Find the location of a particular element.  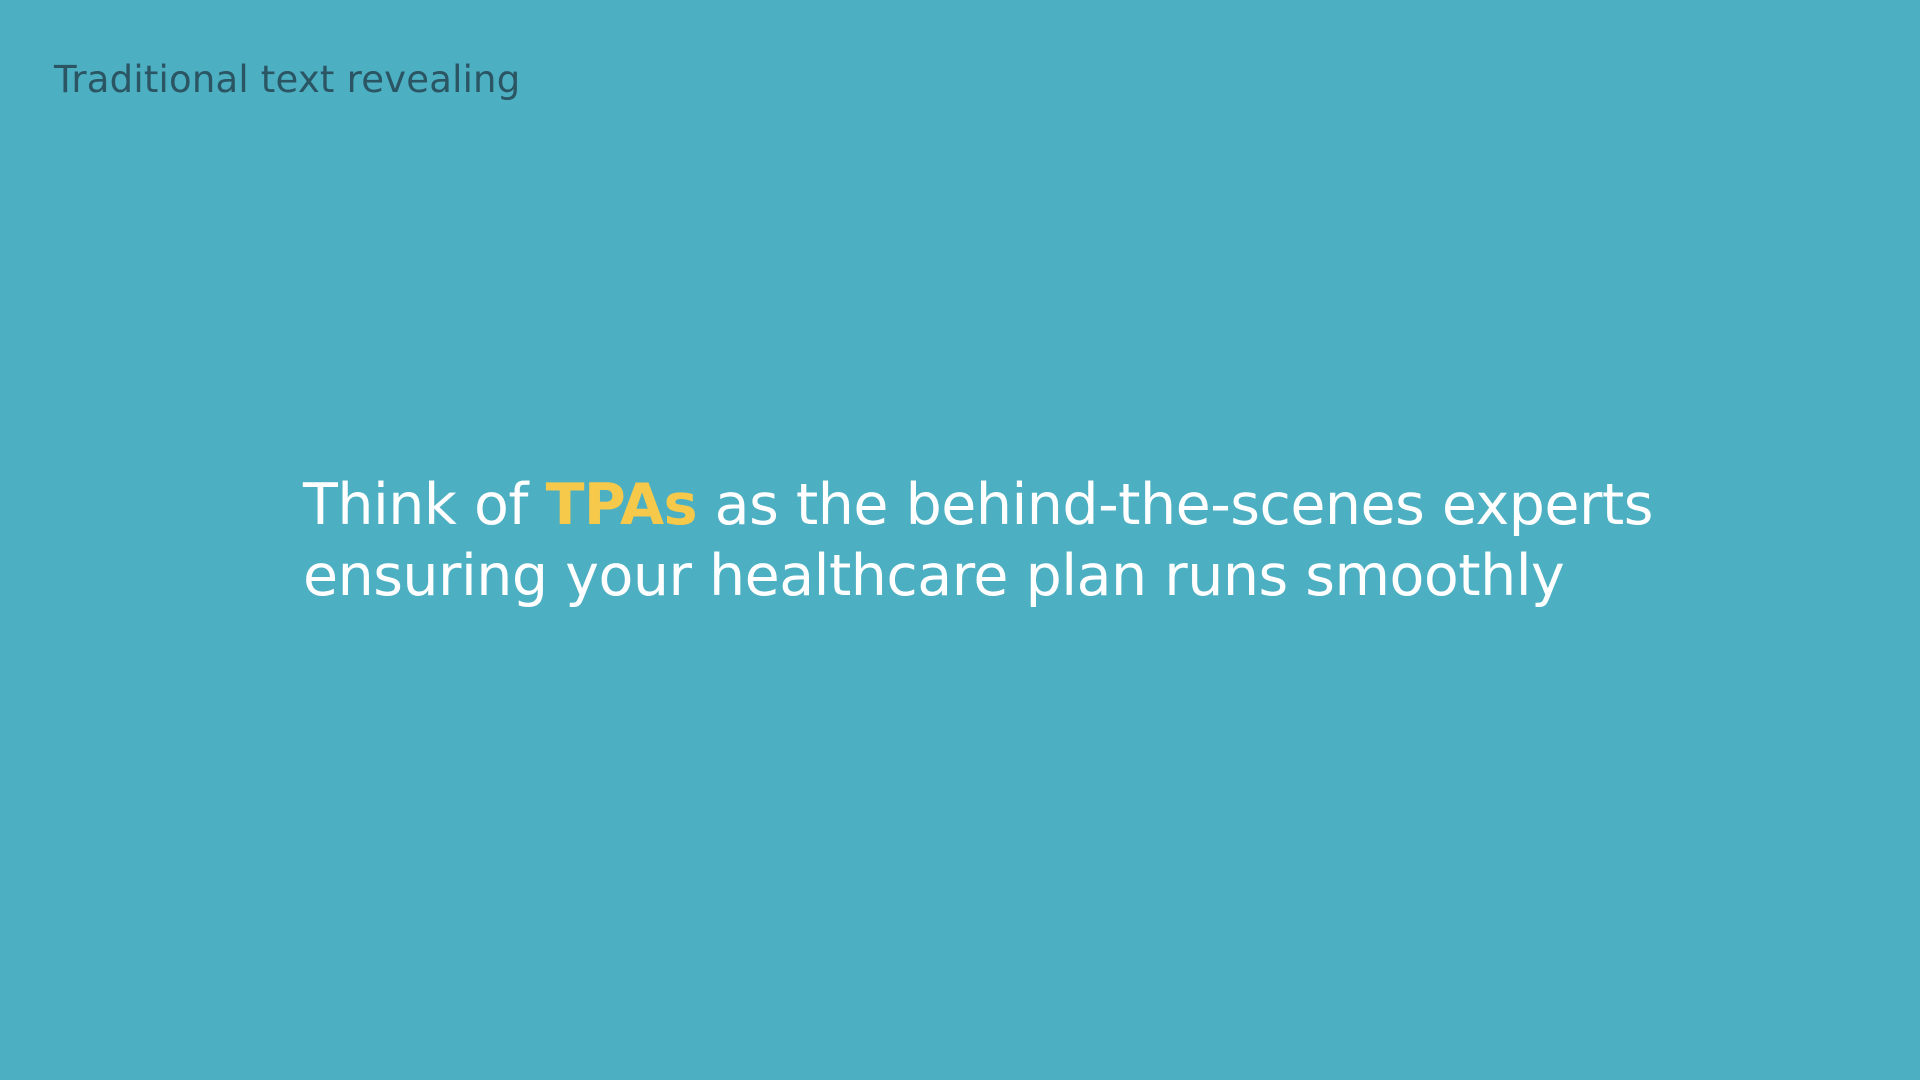

headline-prefix: Think of is located at coordinates (424, 505).